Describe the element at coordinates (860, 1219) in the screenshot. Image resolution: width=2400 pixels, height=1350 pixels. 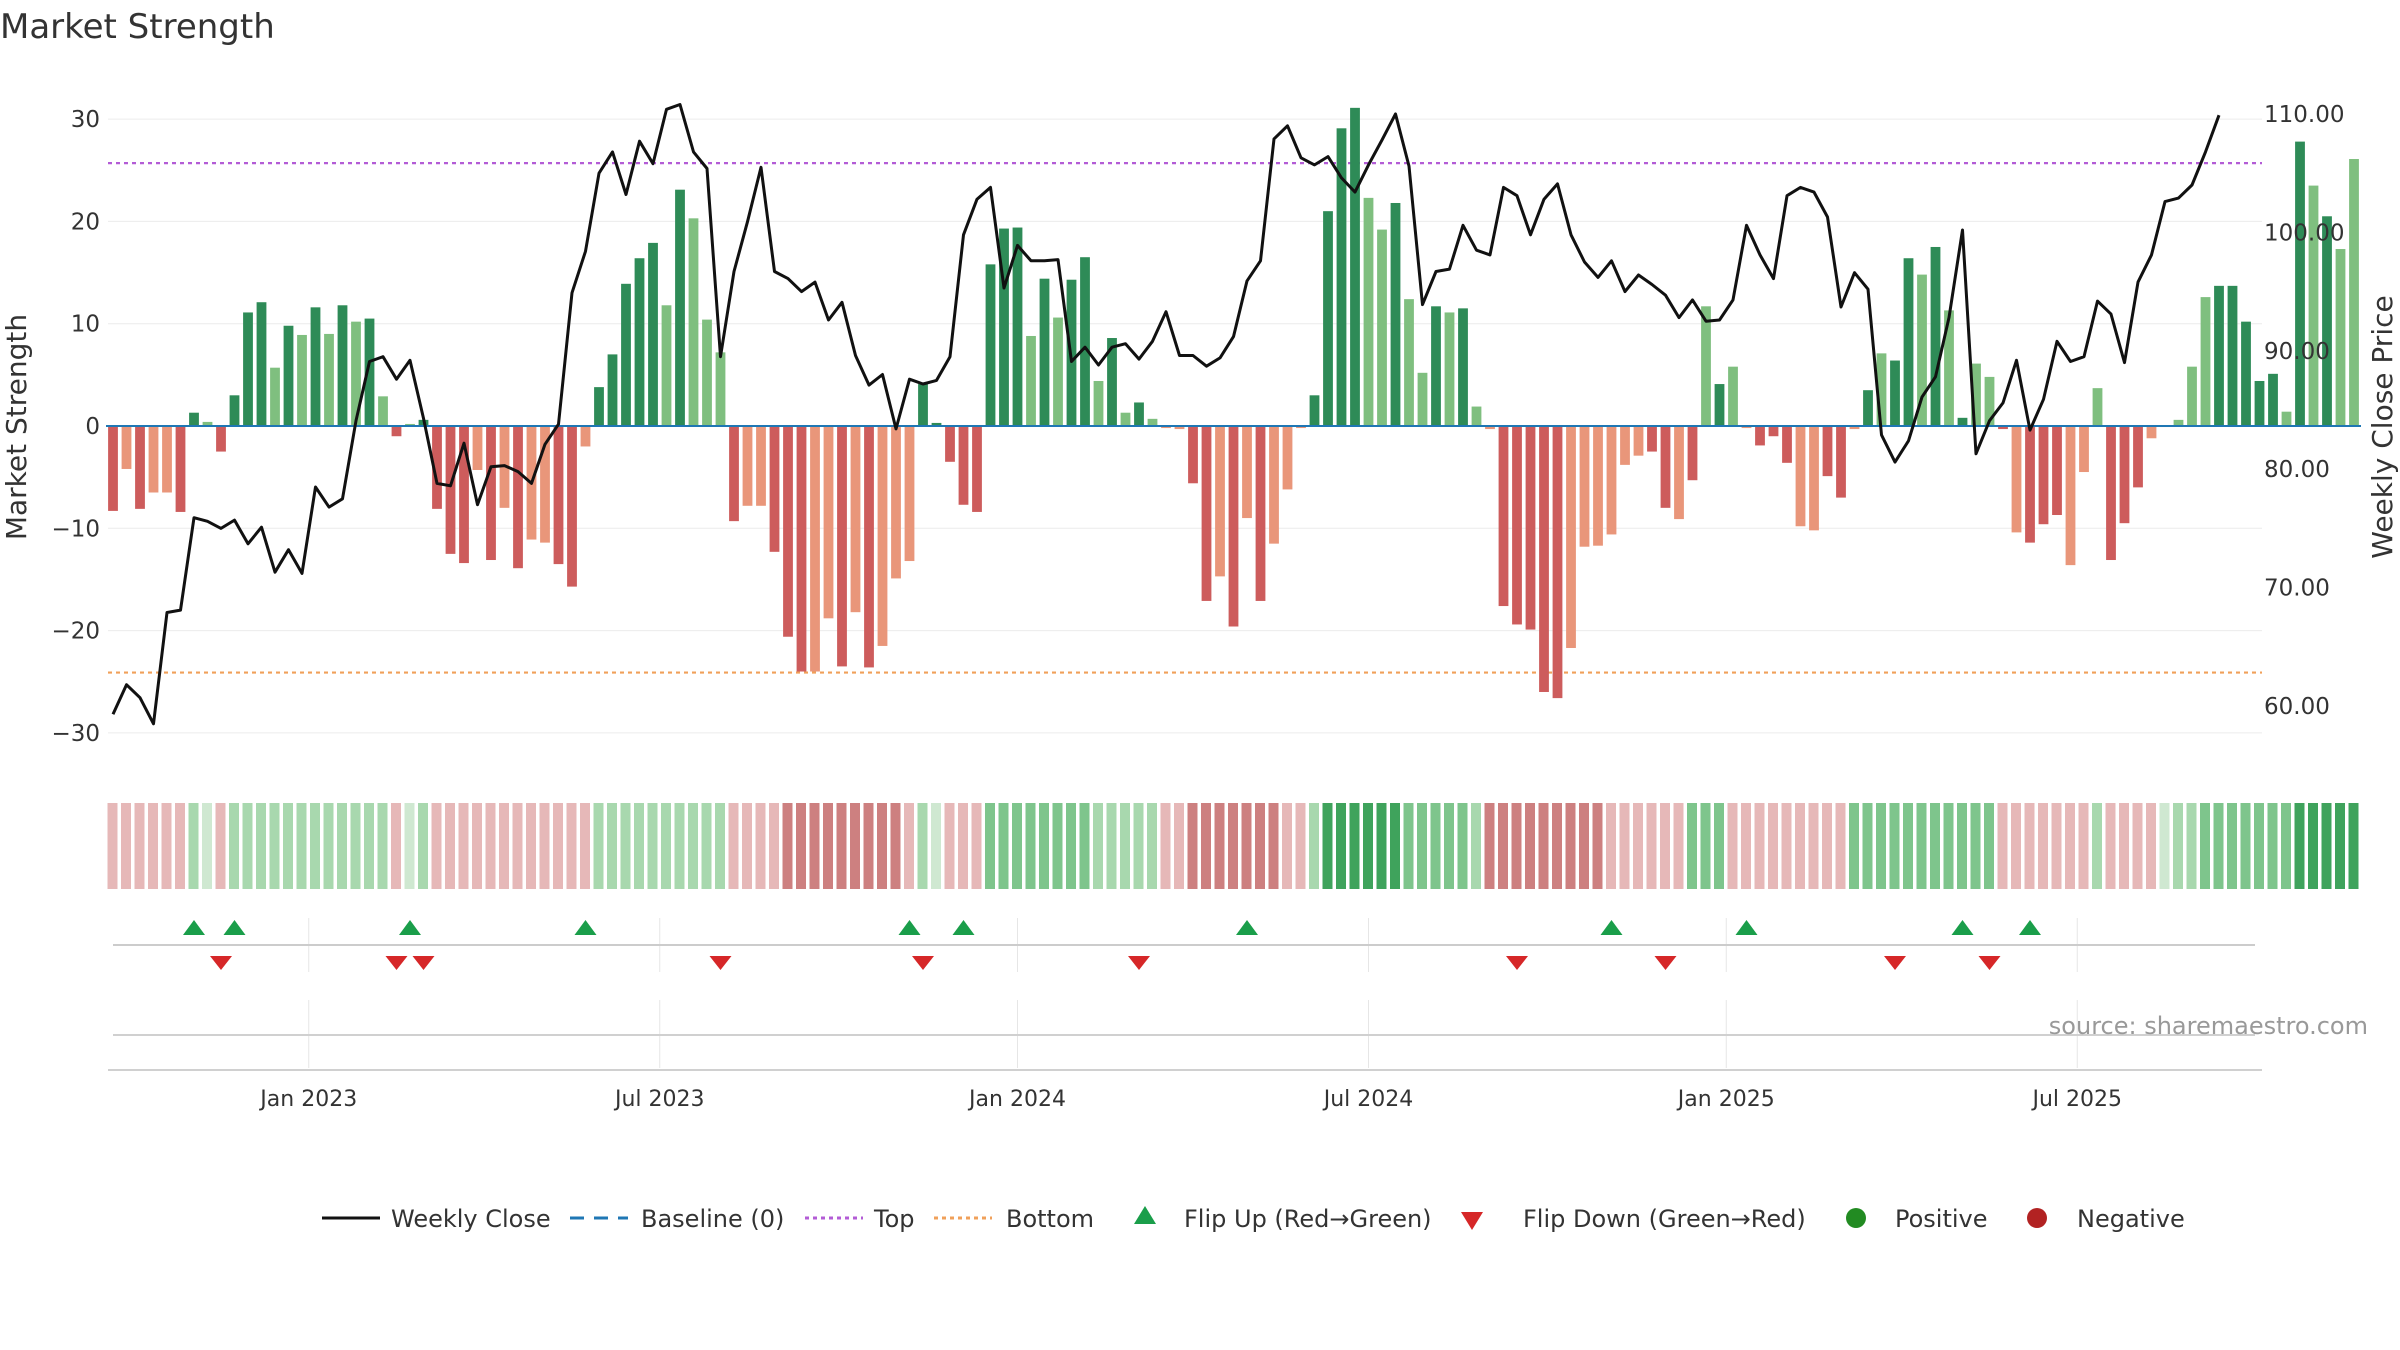
I see `legend-item-top: Top` at that location.